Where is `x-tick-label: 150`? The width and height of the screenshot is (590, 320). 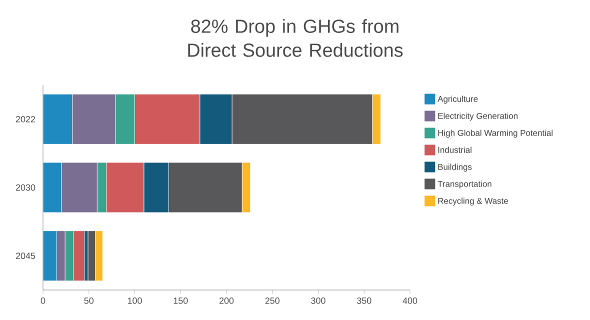
x-tick-label: 150 is located at coordinates (181, 301).